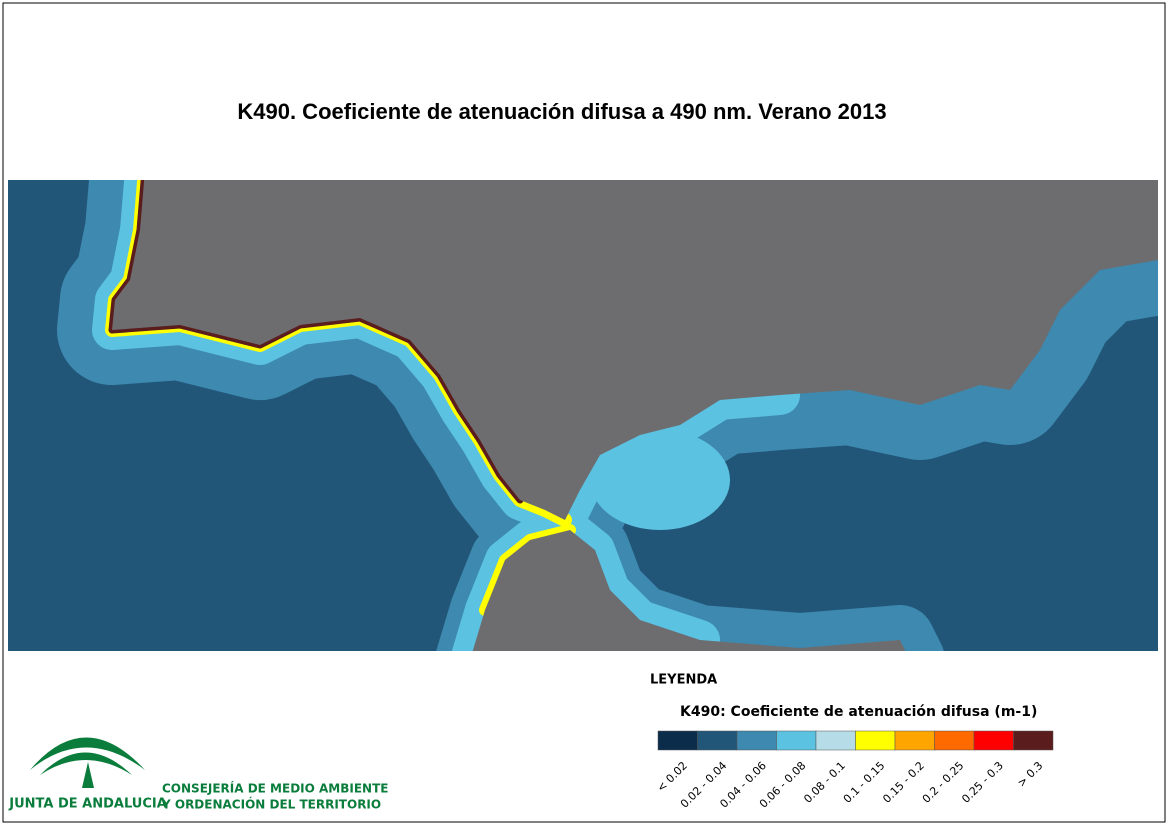 The height and width of the screenshot is (831, 1170). I want to click on land-south, so click(689, 590).